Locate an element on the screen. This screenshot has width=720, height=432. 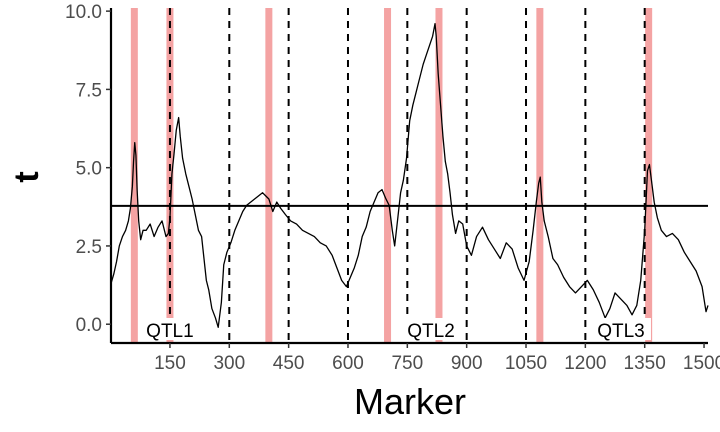
x-tick-label: 300 is located at coordinates (229, 363).